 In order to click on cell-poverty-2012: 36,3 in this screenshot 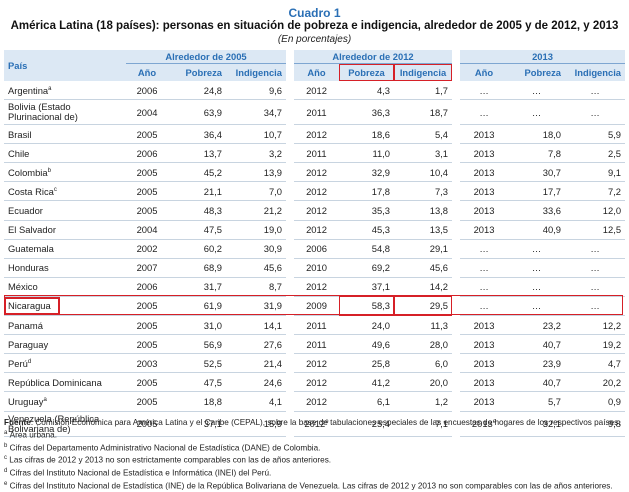, I will do `click(366, 112)`.